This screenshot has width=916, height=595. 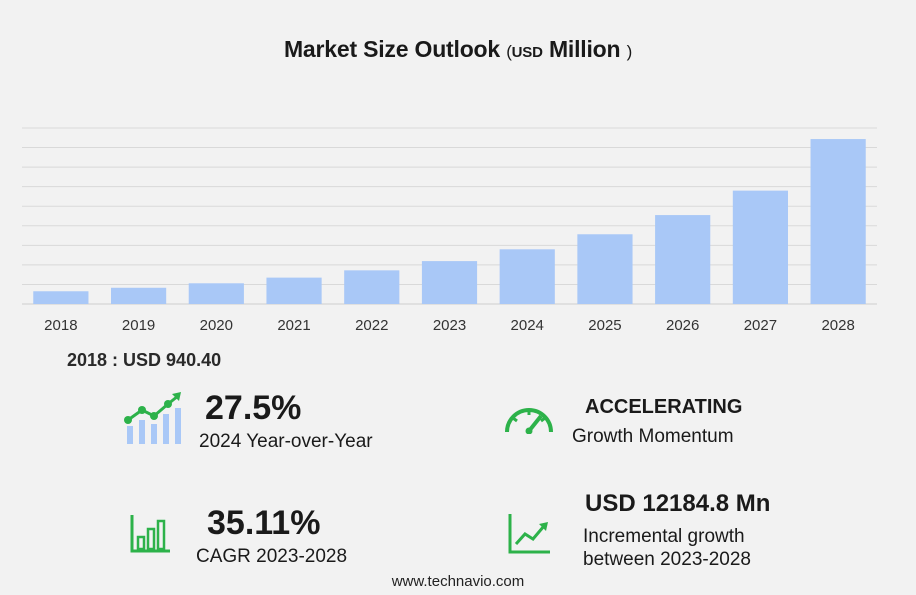 I want to click on momentum-label: Growth Momentum, so click(x=653, y=436).